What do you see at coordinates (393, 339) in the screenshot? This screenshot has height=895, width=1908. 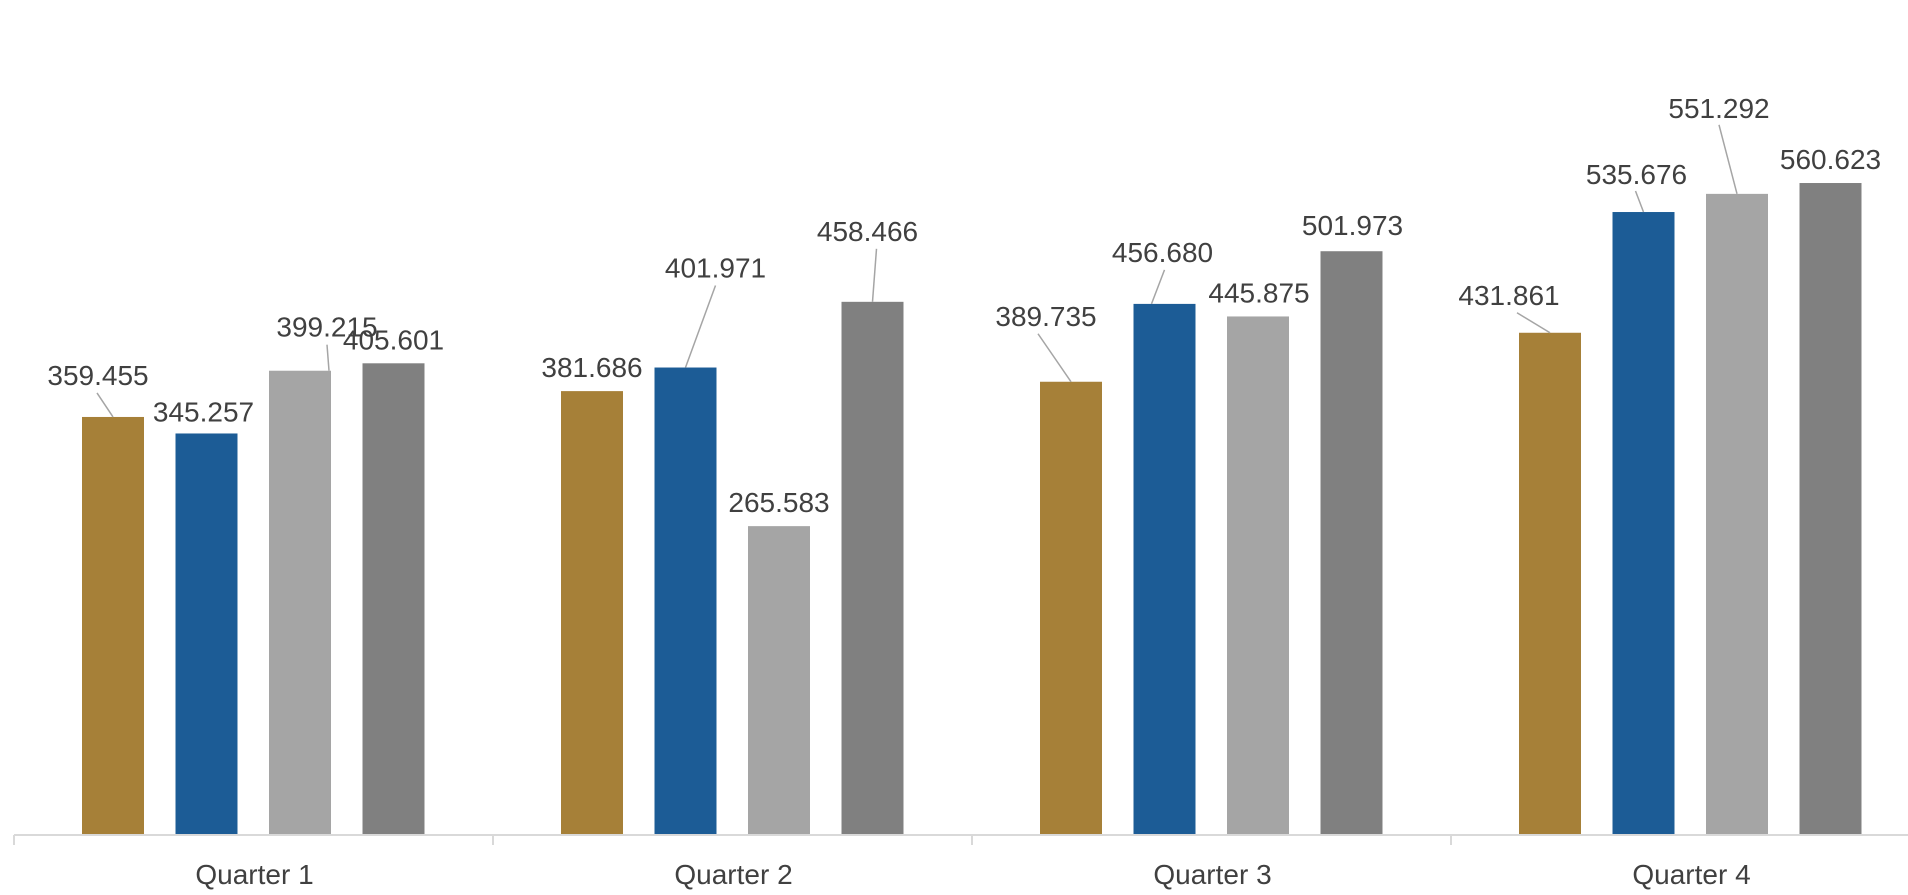 I see `data-label-1-series-4: 405.601` at bounding box center [393, 339].